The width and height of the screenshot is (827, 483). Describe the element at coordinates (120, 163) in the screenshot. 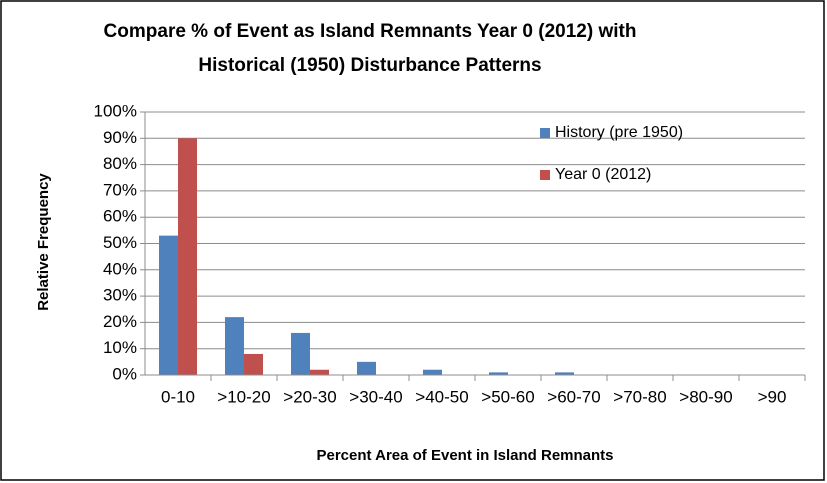

I see `y-tick-label: 80%` at that location.